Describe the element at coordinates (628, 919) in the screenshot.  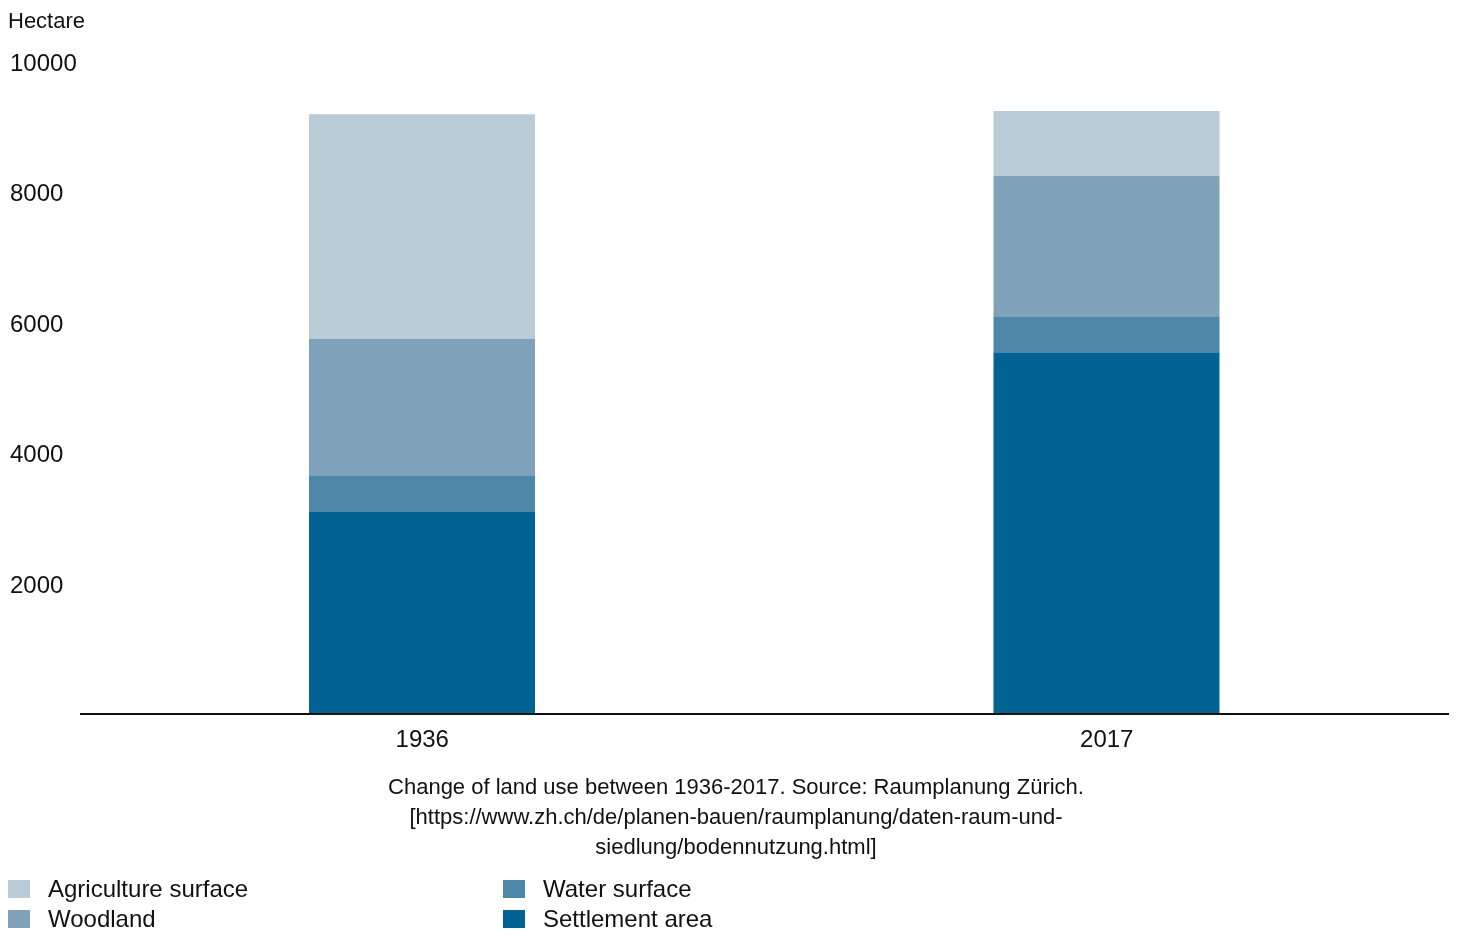
I see `legend-label: Settlement area` at that location.